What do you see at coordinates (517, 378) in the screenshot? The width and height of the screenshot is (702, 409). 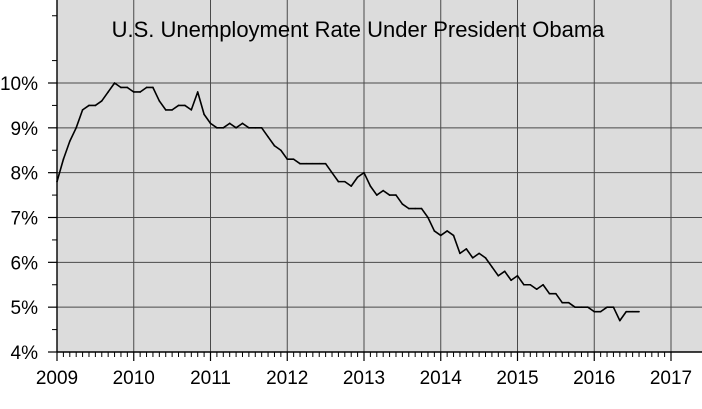 I see `x-tick-label: 2015` at bounding box center [517, 378].